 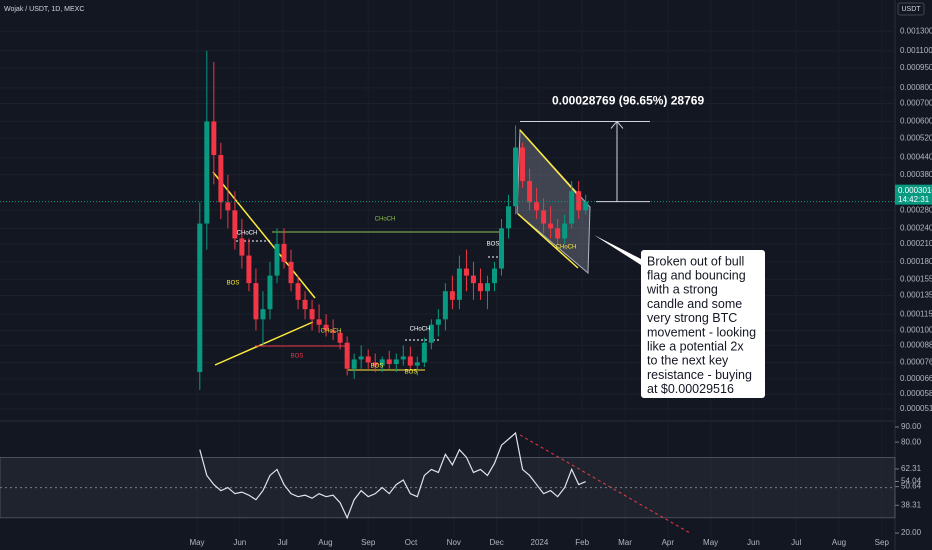 I want to click on y-tick-label: 0.00013500, so click(x=916, y=295).